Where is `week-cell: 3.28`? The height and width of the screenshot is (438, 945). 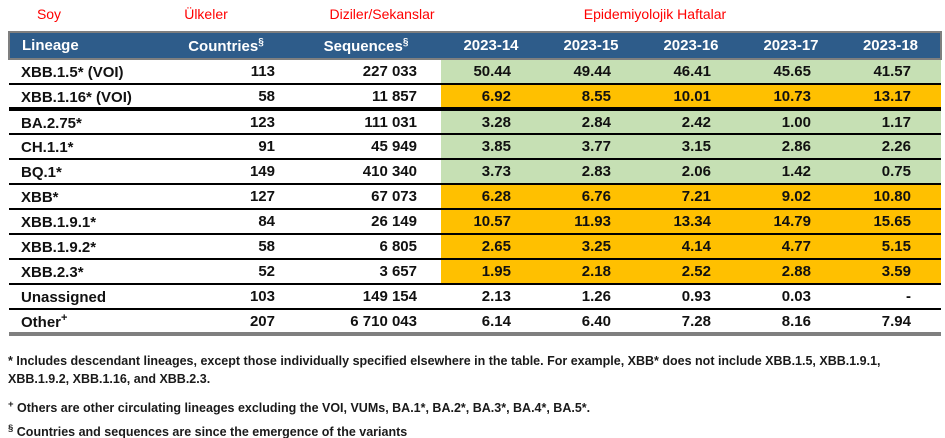 week-cell: 3.28 is located at coordinates (491, 122).